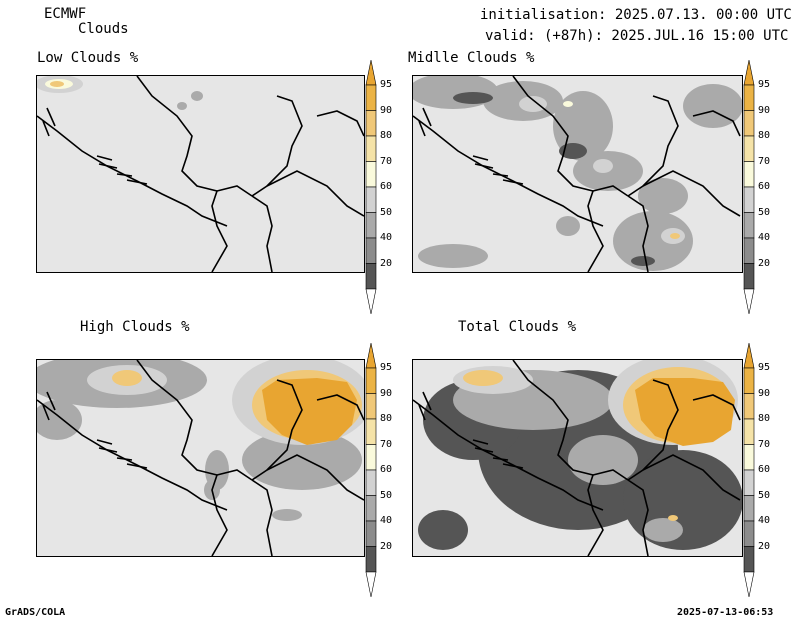  What do you see at coordinates (103, 29) in the screenshot?
I see `product-name: Clouds` at bounding box center [103, 29].